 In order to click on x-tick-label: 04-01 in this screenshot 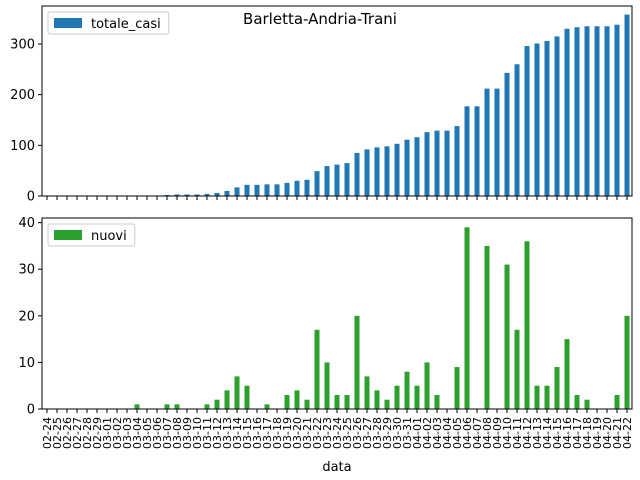, I will do `click(417, 433)`.